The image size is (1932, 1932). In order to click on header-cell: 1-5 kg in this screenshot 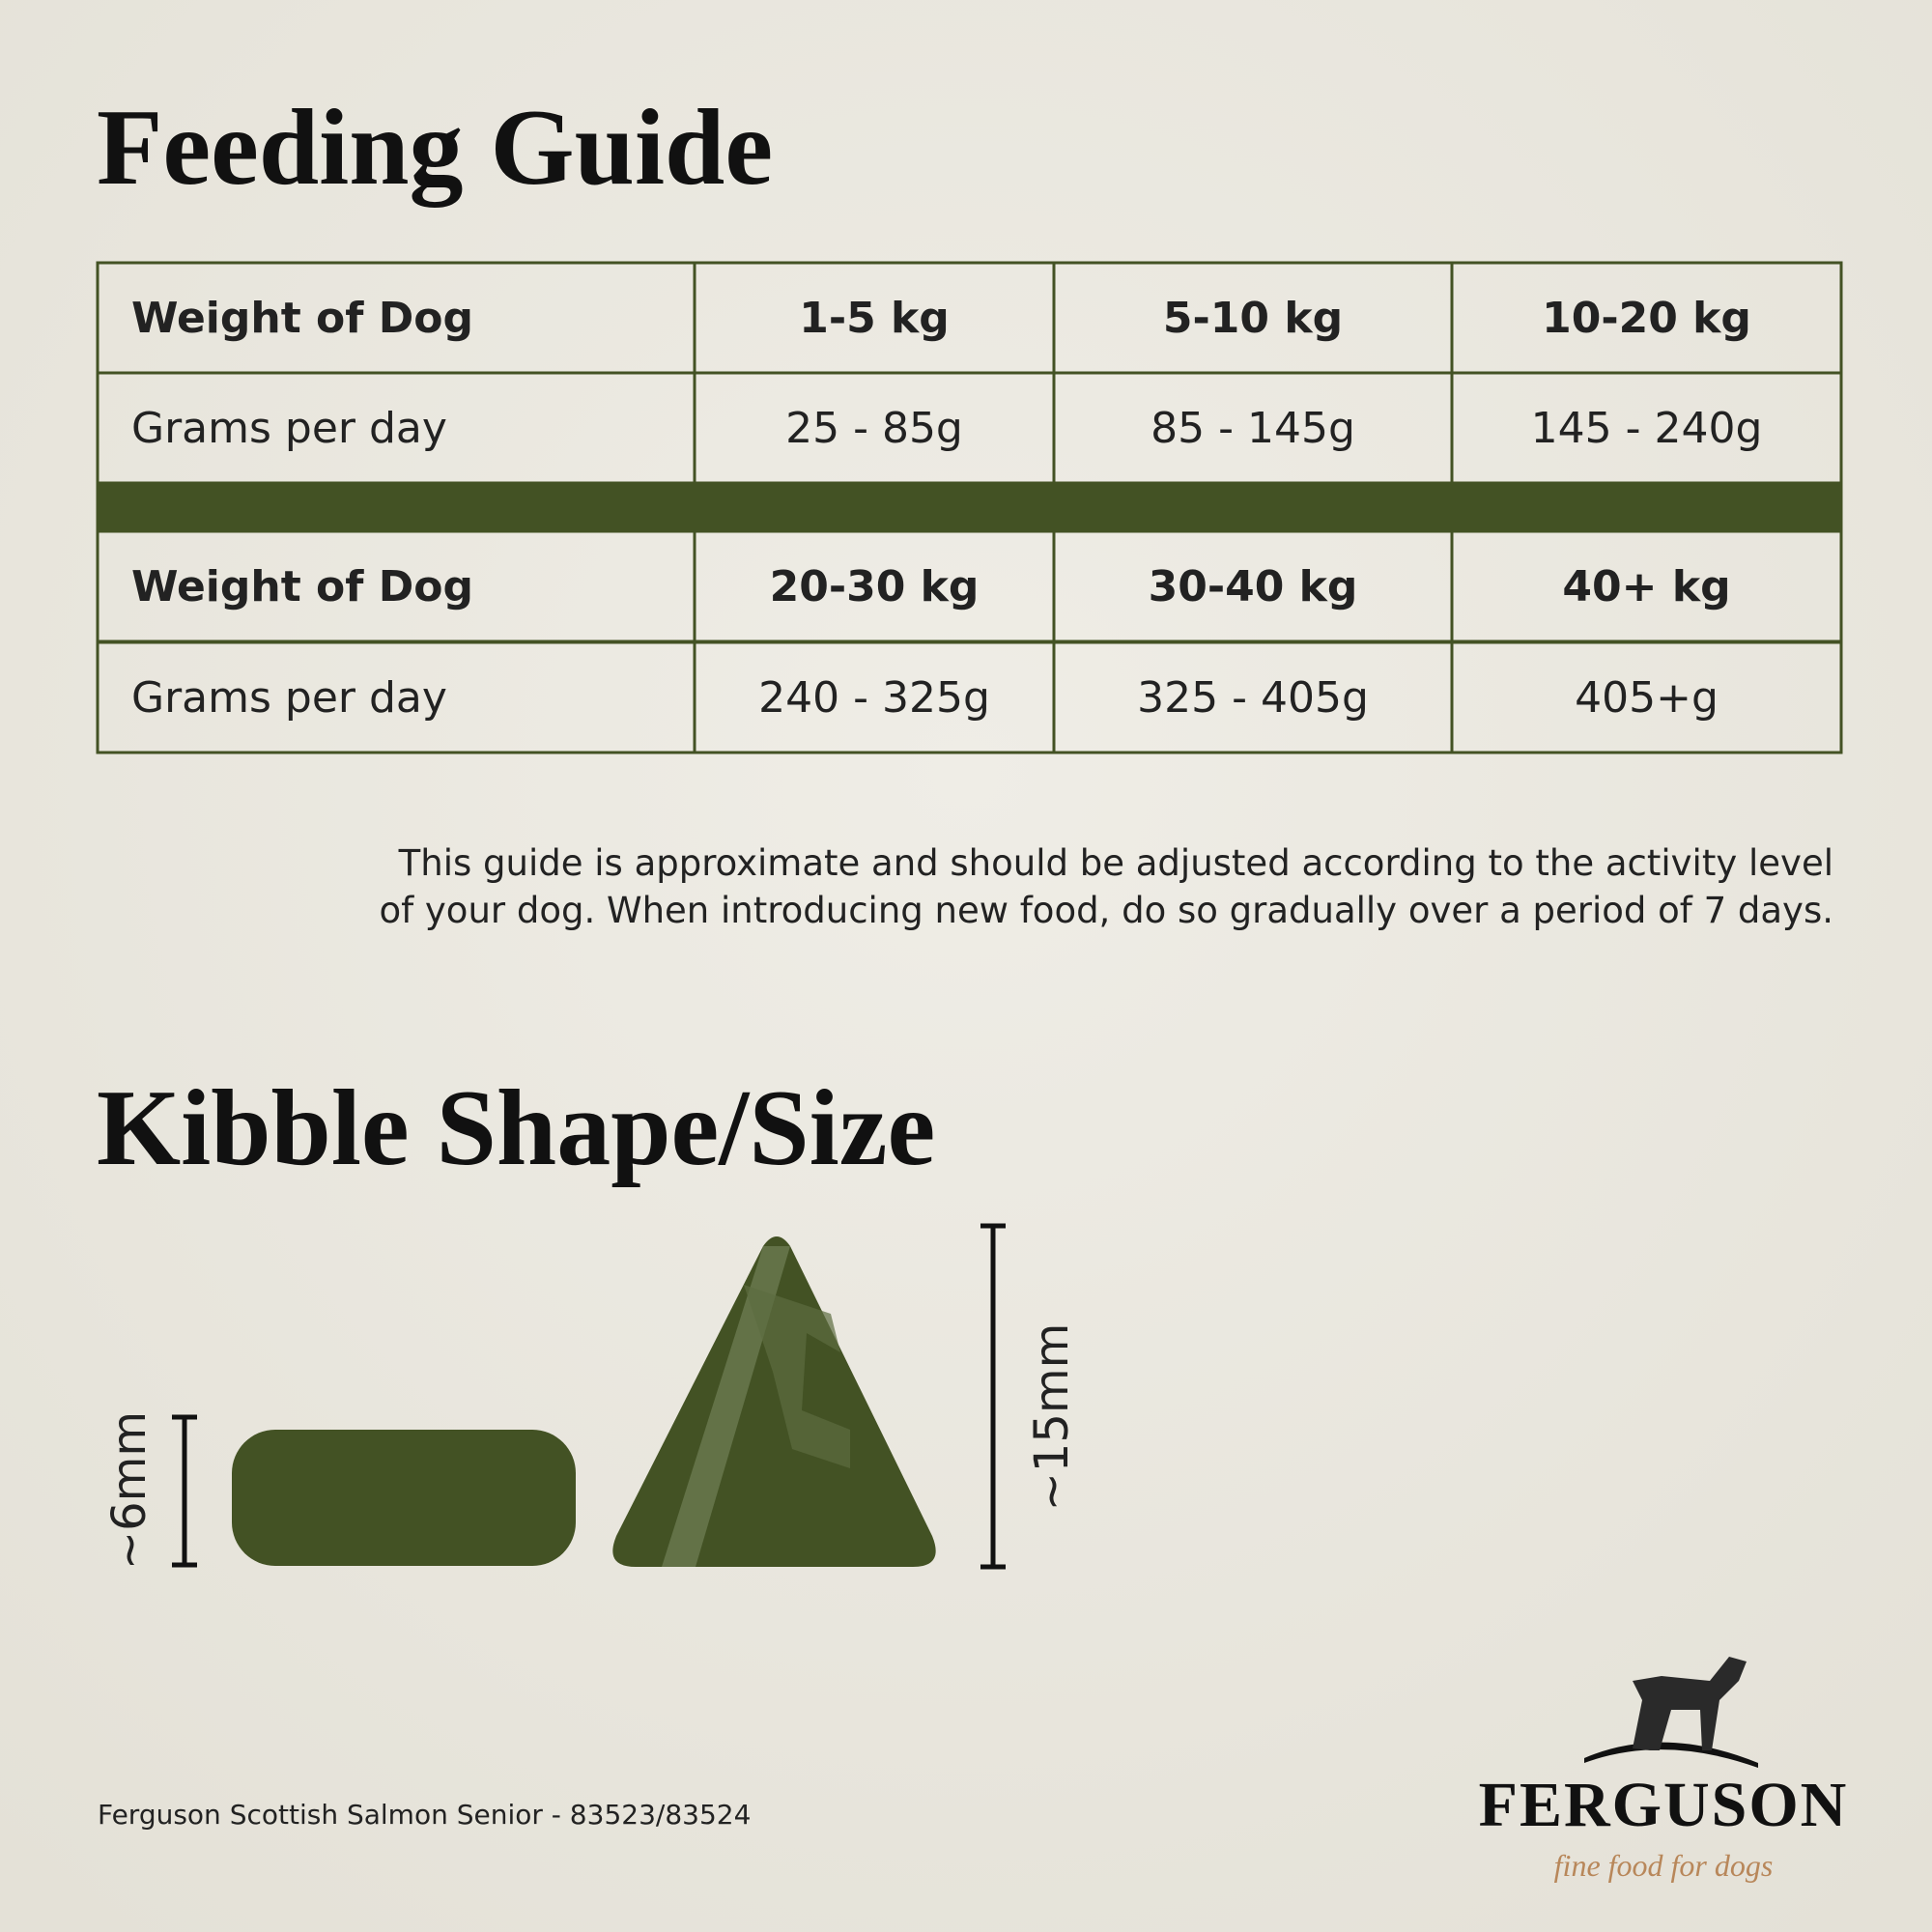, I will do `click(874, 318)`.